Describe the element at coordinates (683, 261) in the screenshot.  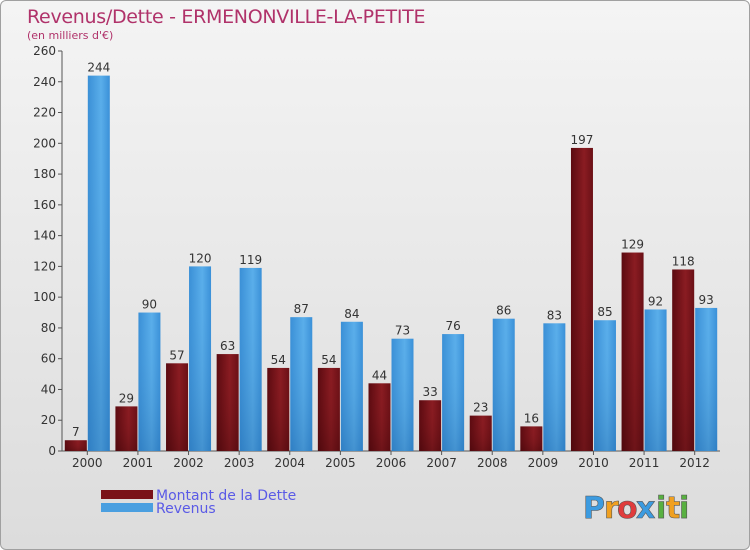
I see `debt-value-label: 118` at that location.